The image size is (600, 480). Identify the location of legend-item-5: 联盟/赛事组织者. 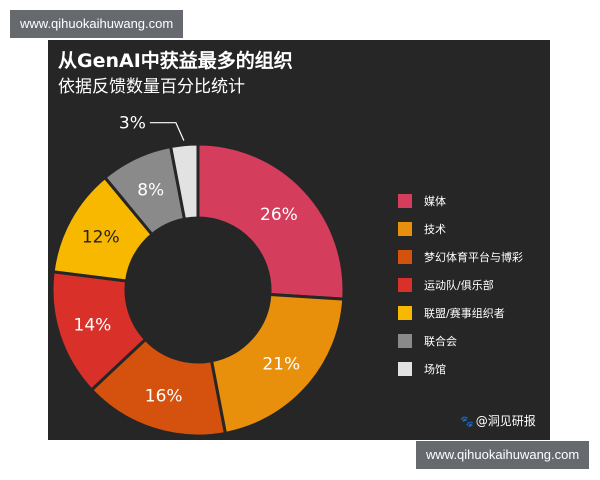
(472, 313).